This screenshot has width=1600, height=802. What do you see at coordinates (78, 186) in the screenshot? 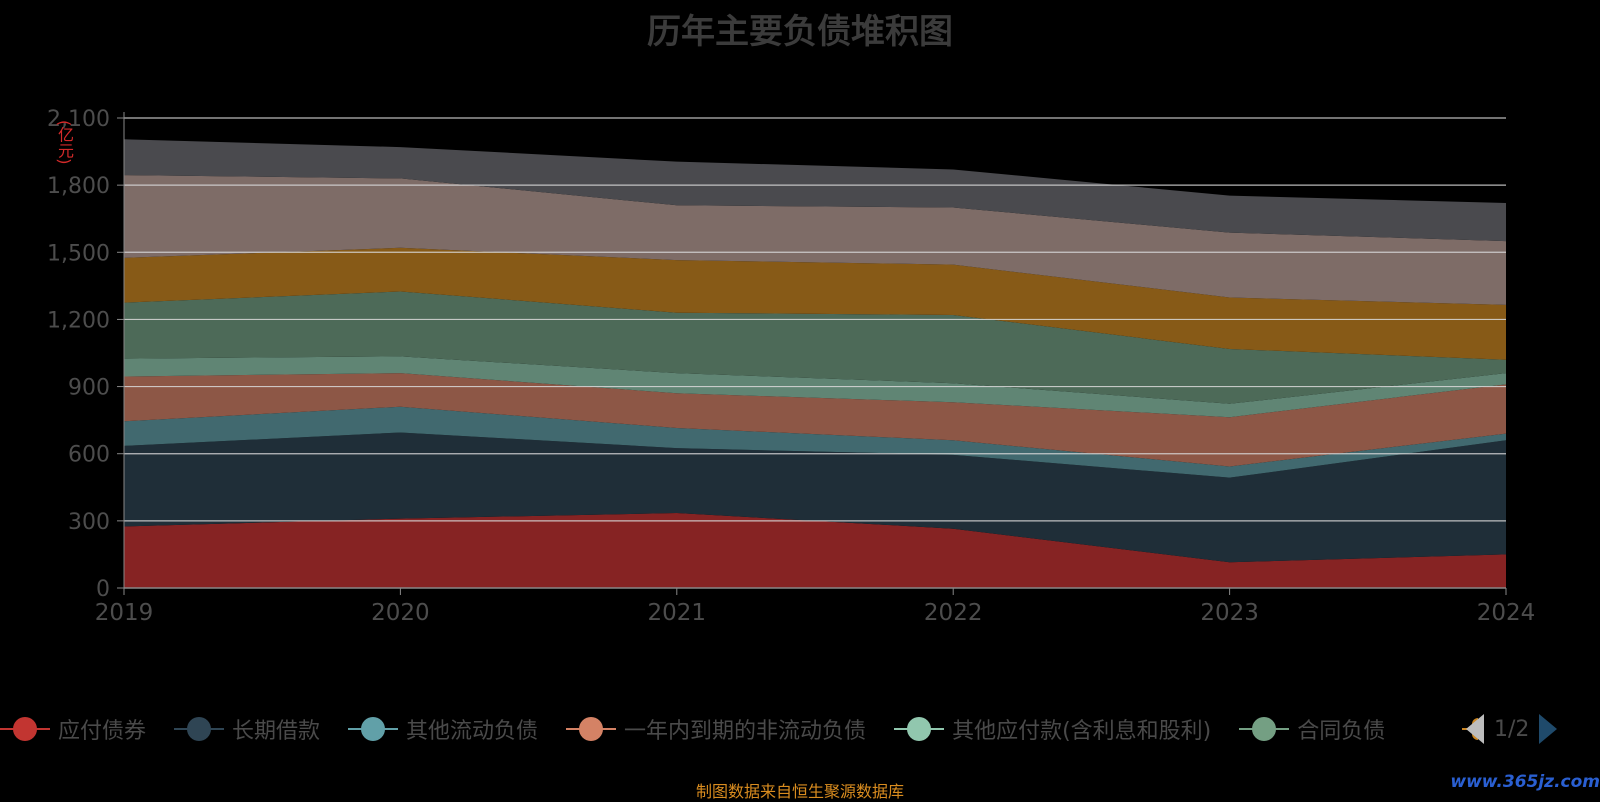
I see `y-tick-label: 1,800` at bounding box center [78, 186].